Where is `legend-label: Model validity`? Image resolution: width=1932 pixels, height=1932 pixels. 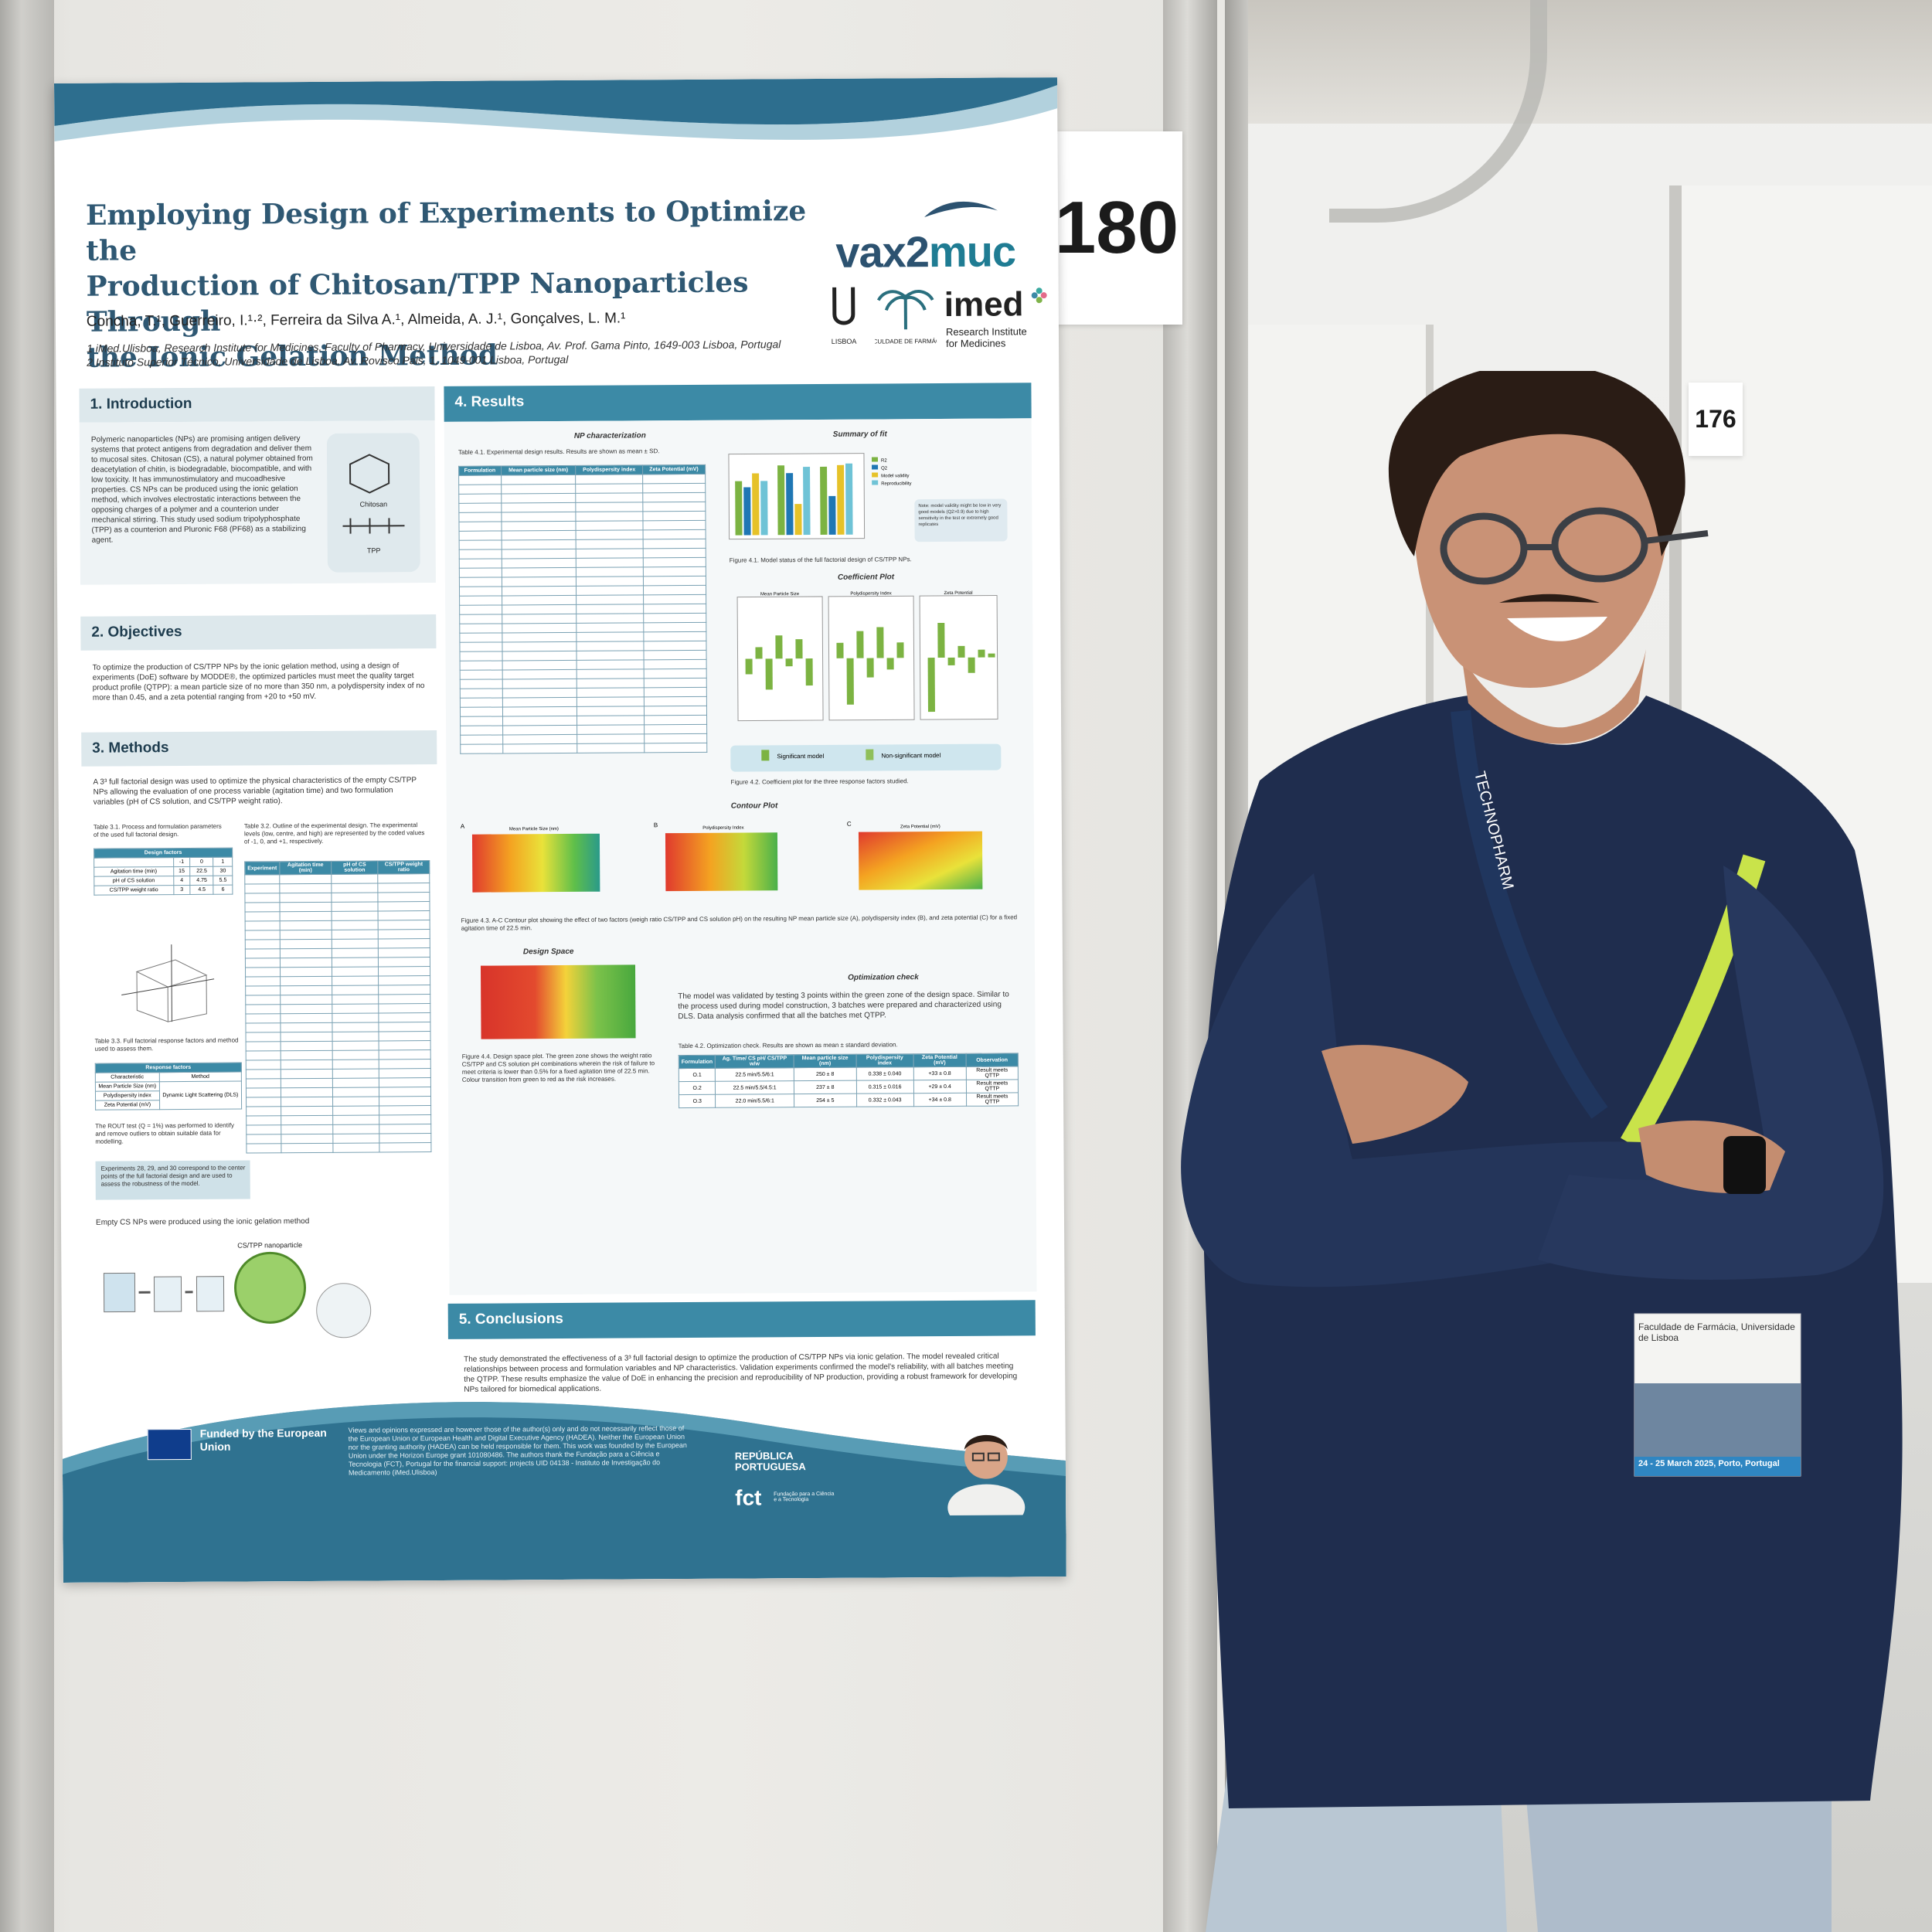
legend-label: Model validity is located at coordinates (895, 476).